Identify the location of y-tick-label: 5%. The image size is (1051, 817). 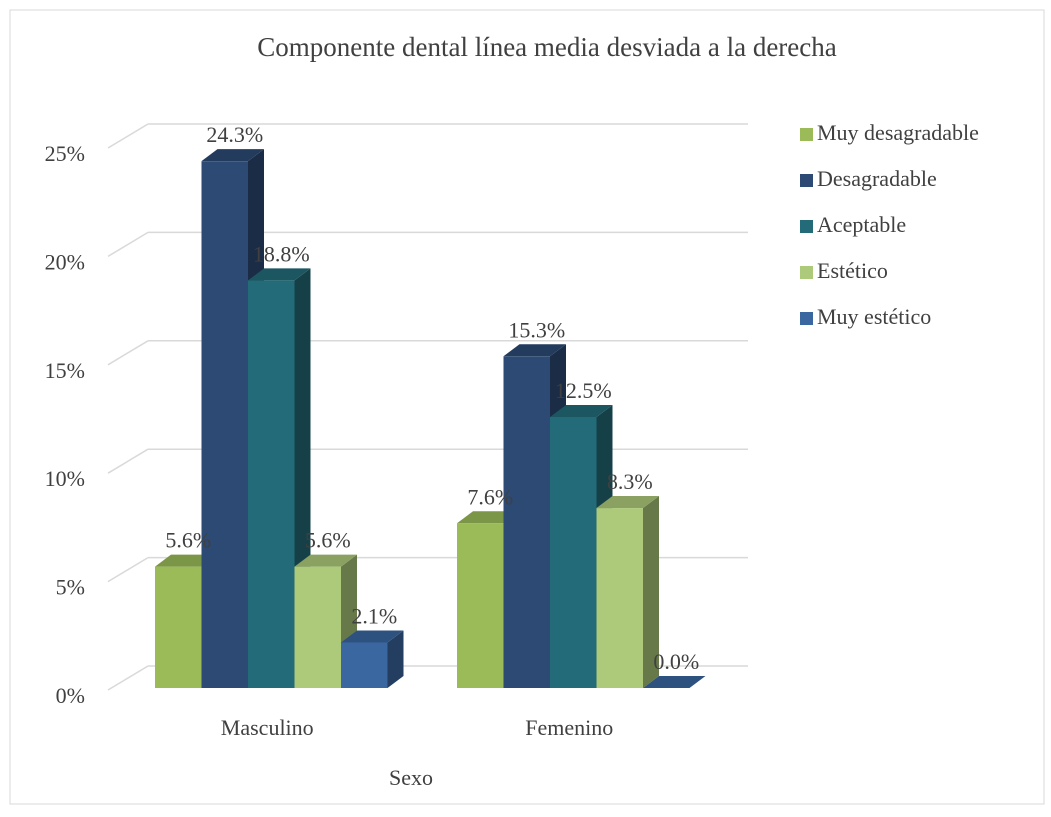
(70, 587).